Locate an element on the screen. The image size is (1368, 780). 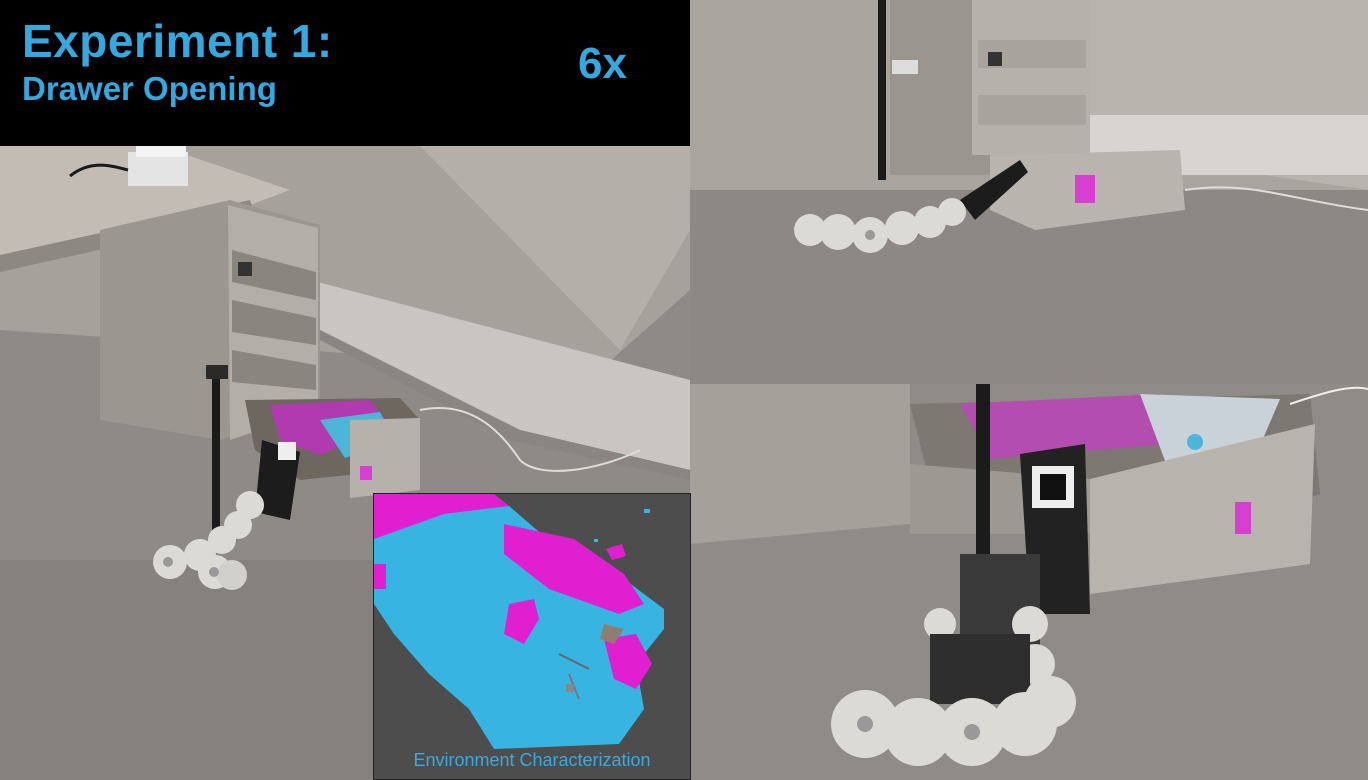
map-caption: Environment Characterization is located at coordinates (532, 760).